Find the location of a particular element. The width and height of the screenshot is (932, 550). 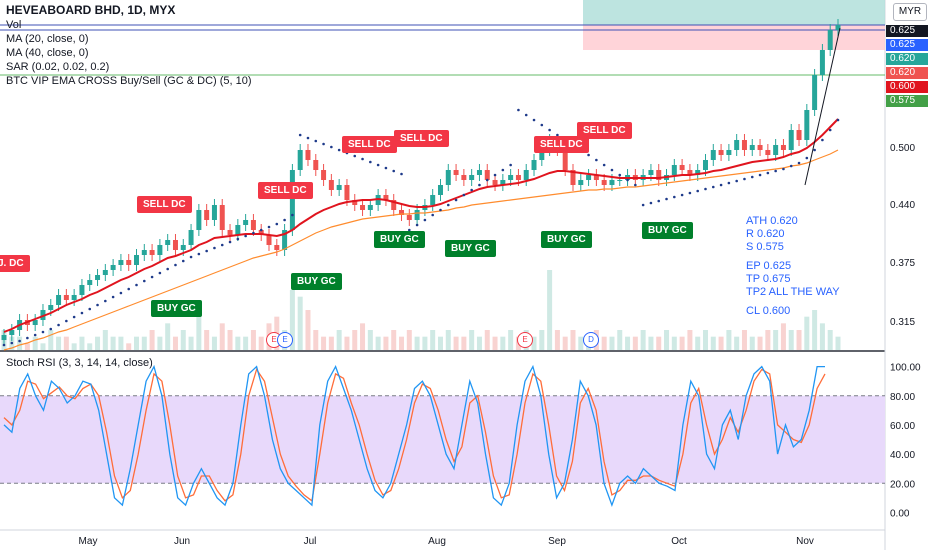

target-zone is located at coordinates (734, 12).